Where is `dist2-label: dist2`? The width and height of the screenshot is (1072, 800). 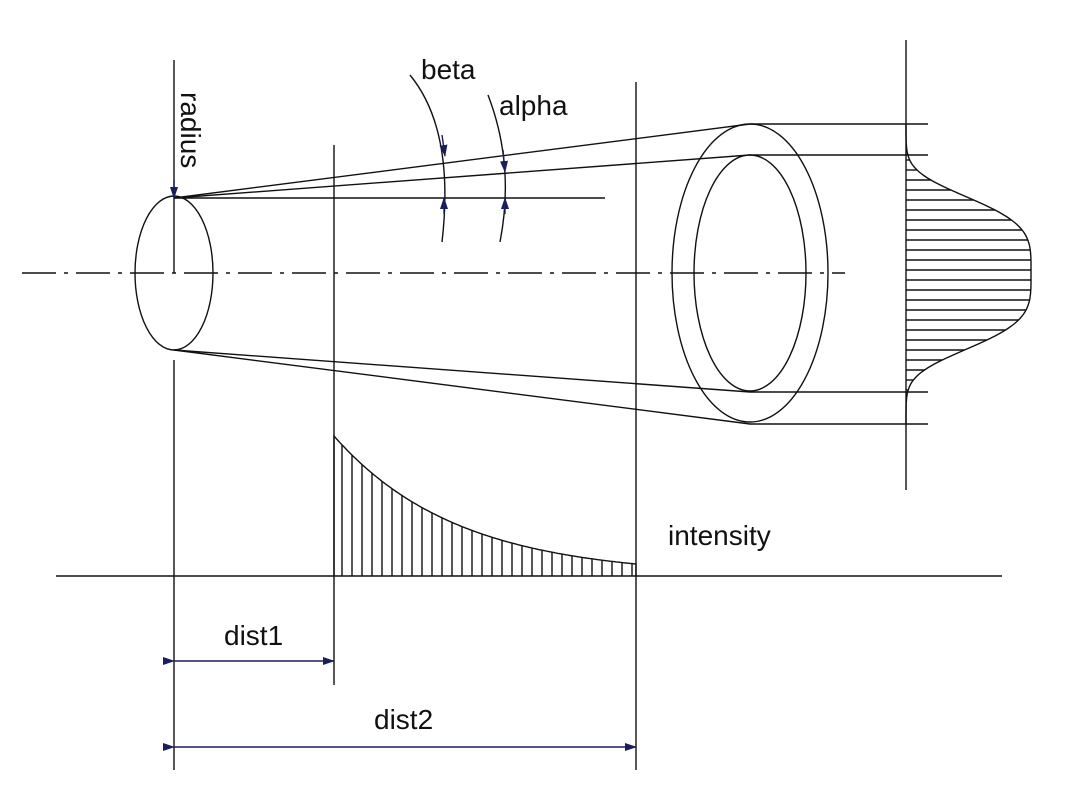
dist2-label: dist2 is located at coordinates (404, 719).